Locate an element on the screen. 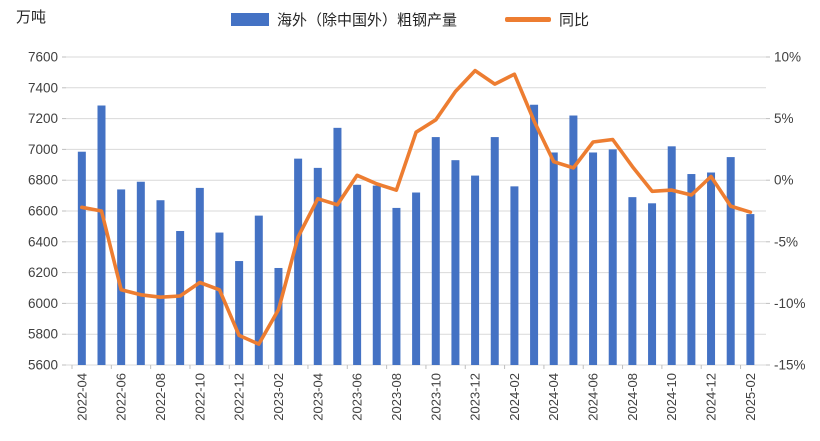 The height and width of the screenshot is (441, 820). left-axis-tick-label: 7400 is located at coordinates (43, 87).